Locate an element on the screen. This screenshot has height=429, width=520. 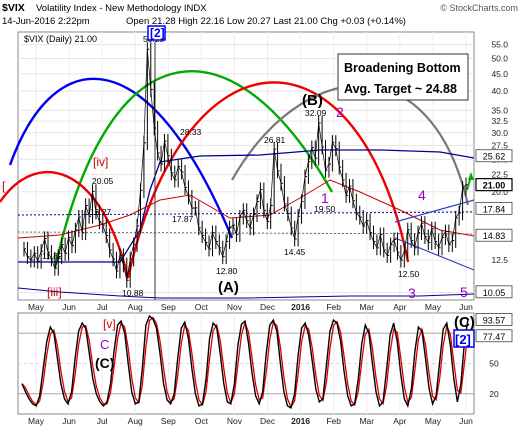
price-label-1088: 10.88 is located at coordinates (133, 293).